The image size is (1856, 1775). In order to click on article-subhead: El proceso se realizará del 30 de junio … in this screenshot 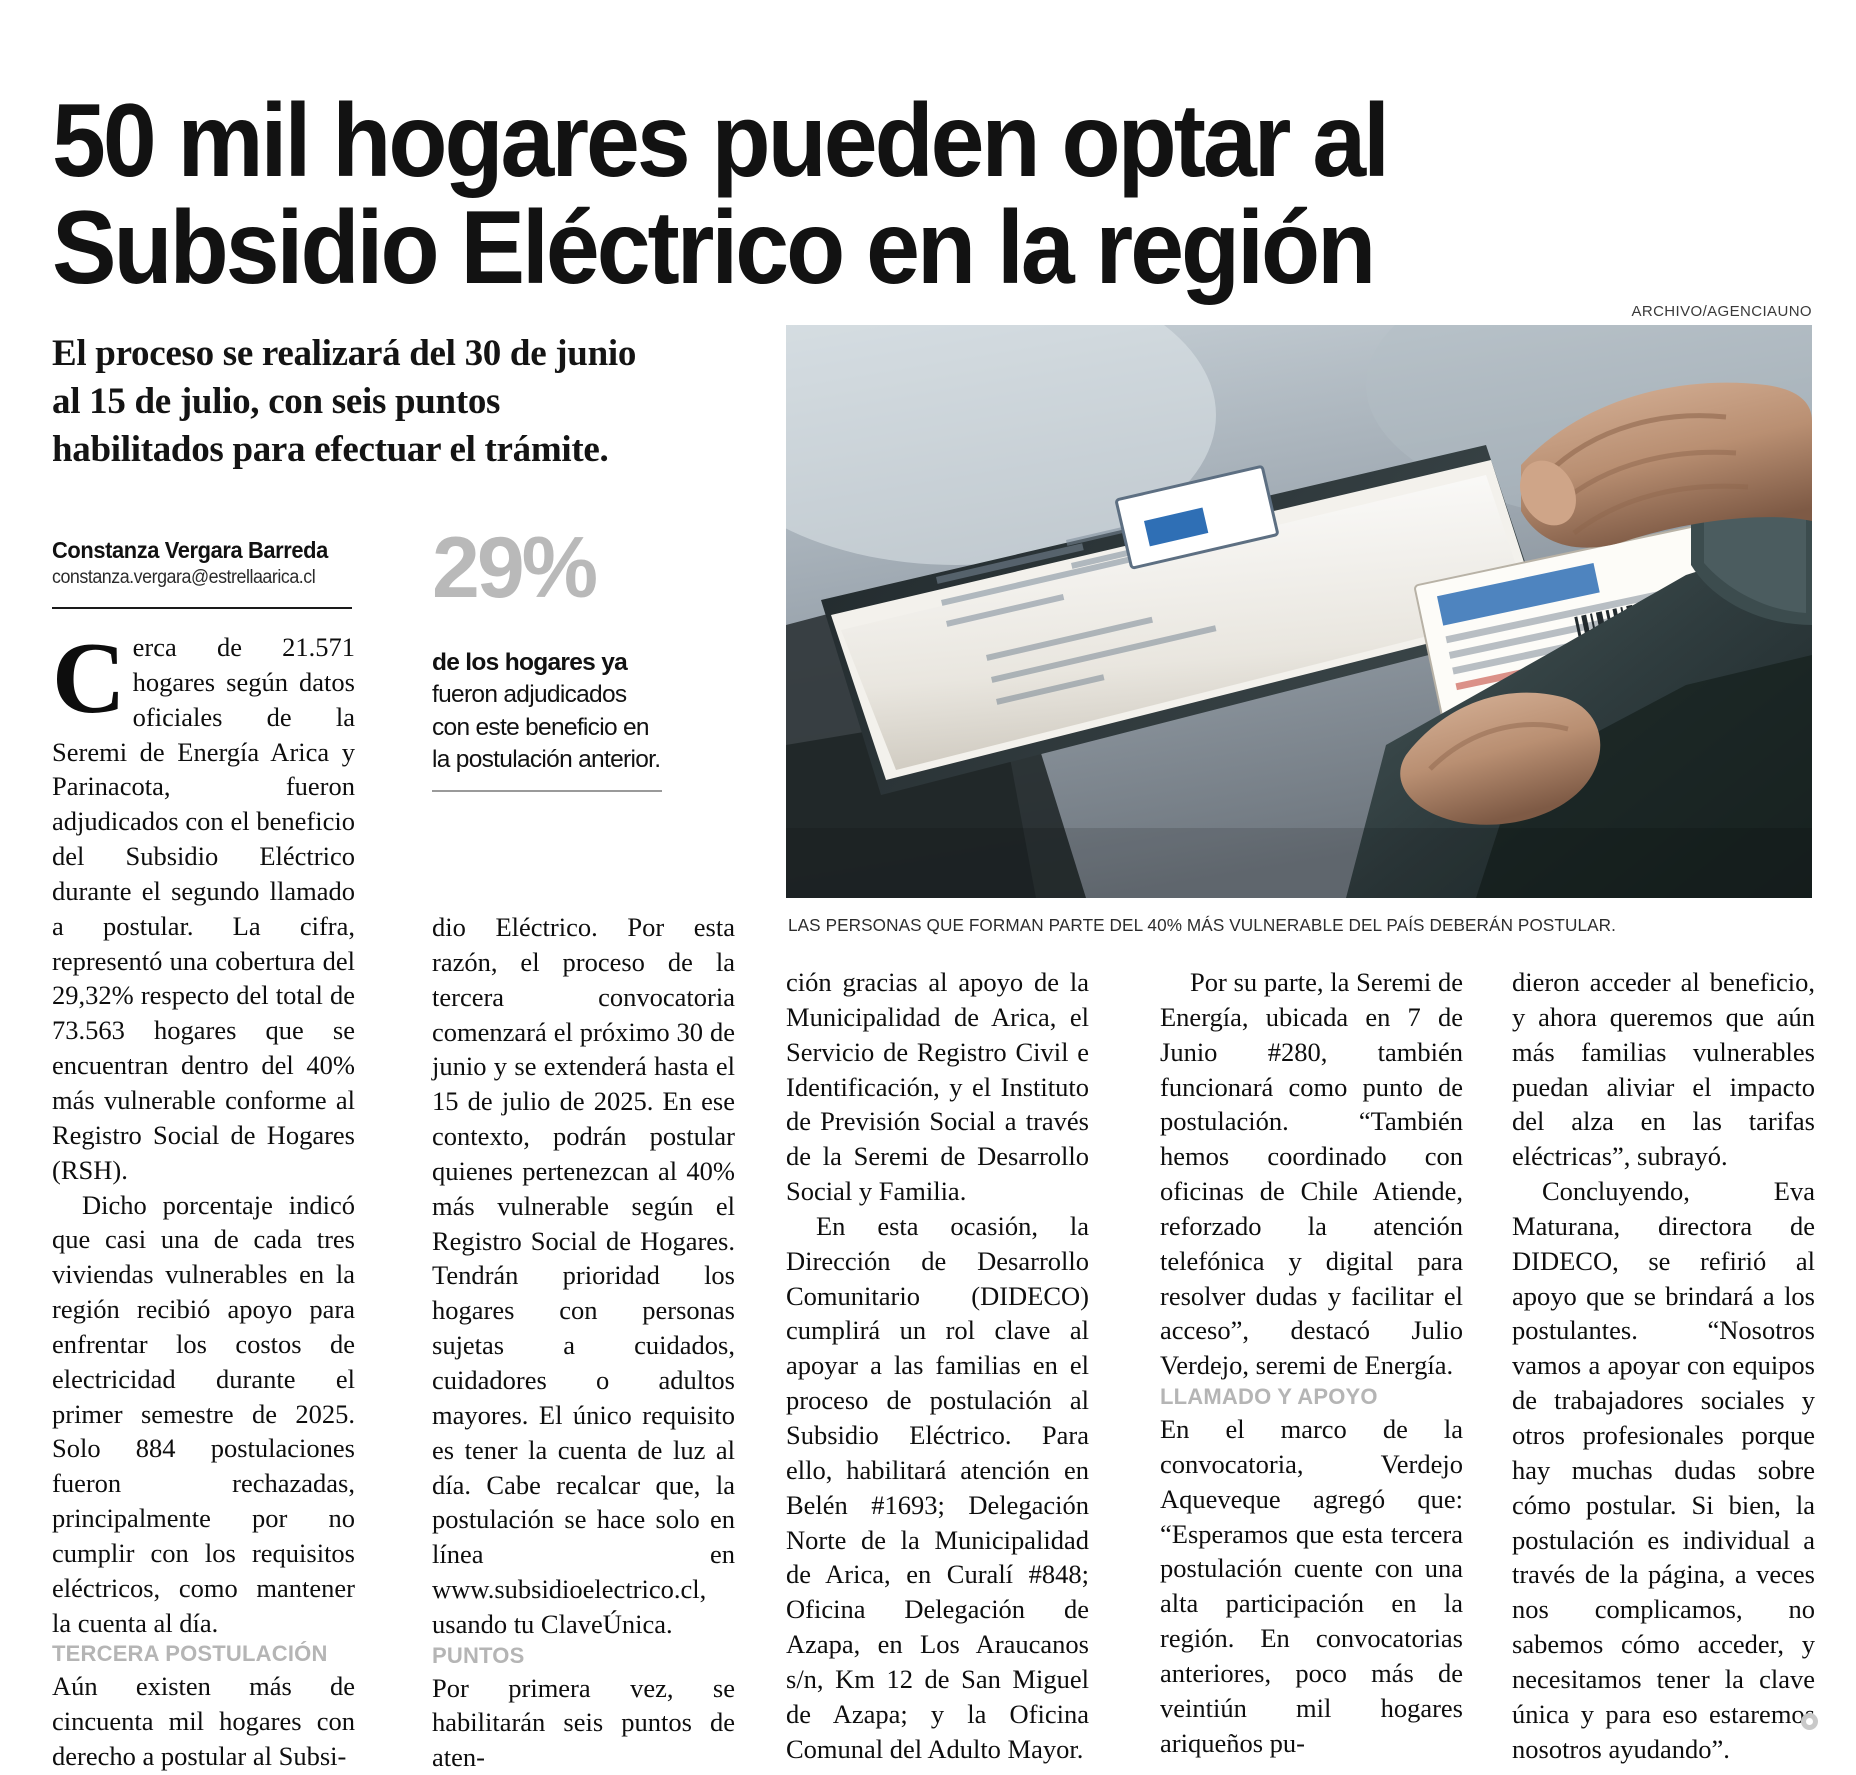, I will do `click(344, 402)`.